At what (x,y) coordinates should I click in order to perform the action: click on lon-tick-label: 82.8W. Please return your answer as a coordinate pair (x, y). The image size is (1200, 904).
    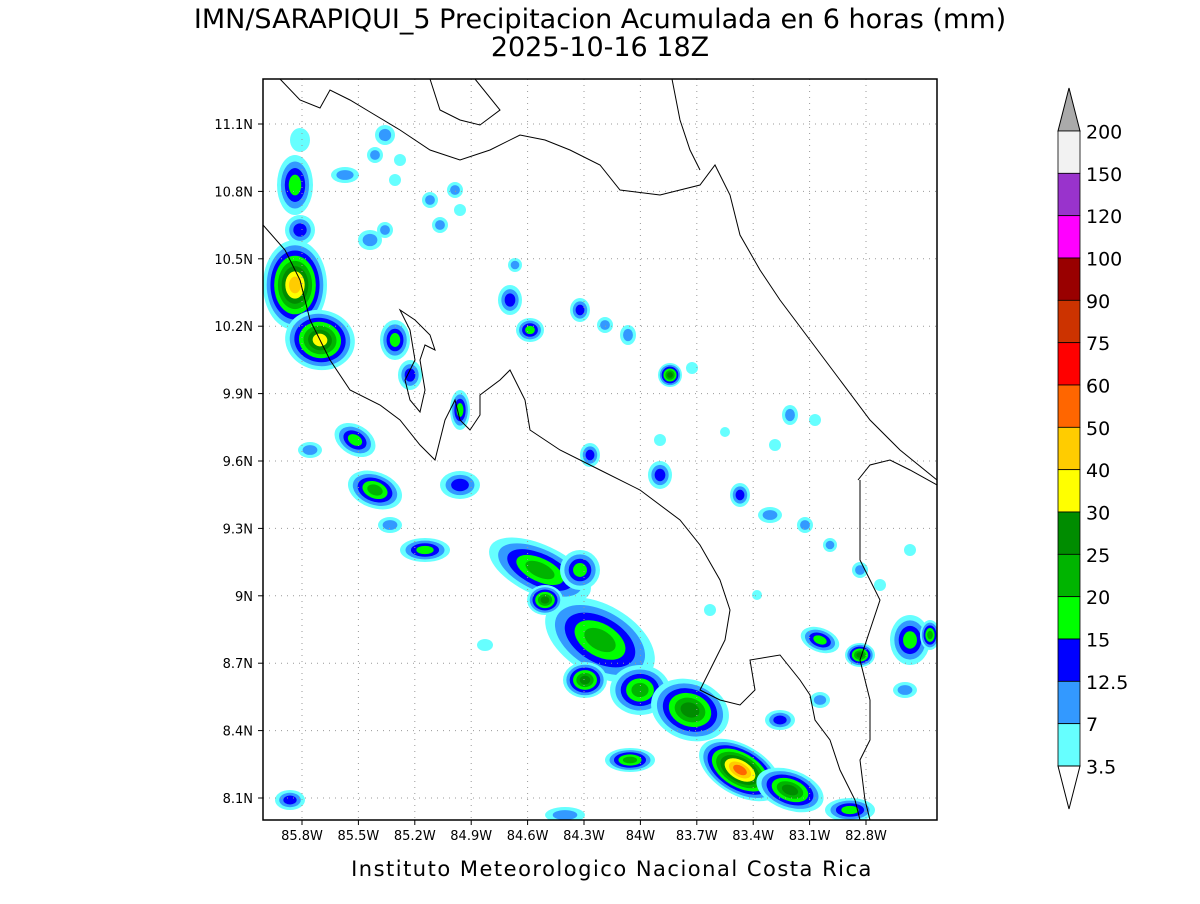
    Looking at the image, I should click on (866, 836).